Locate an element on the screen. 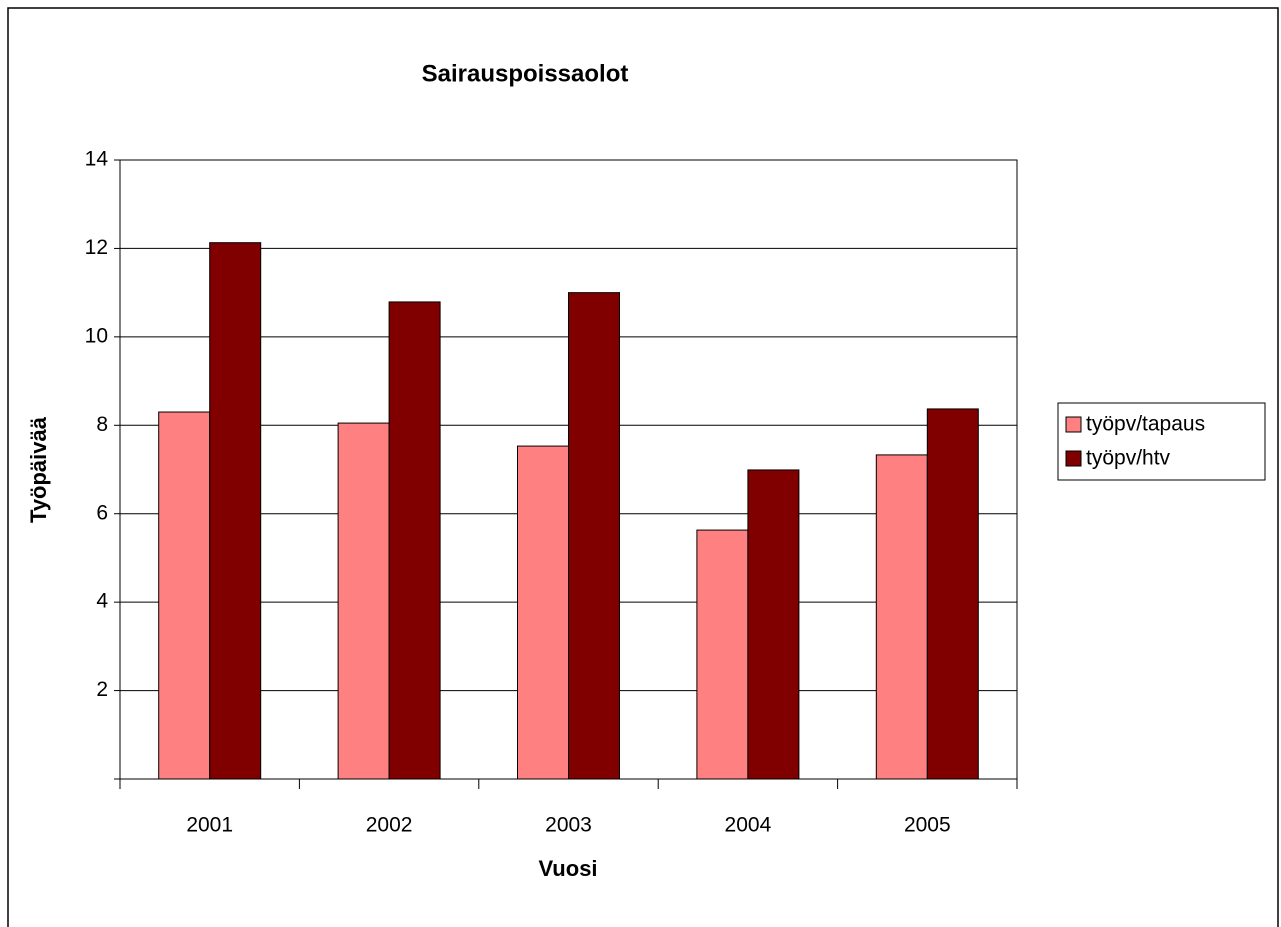 The image size is (1281, 927). x-tick-label: 2004 is located at coordinates (748, 825).